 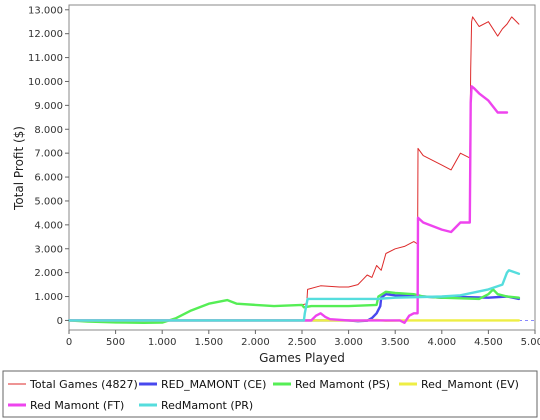 What do you see at coordinates (69, 342) in the screenshot?
I see `x-tick-label: 0` at bounding box center [69, 342].